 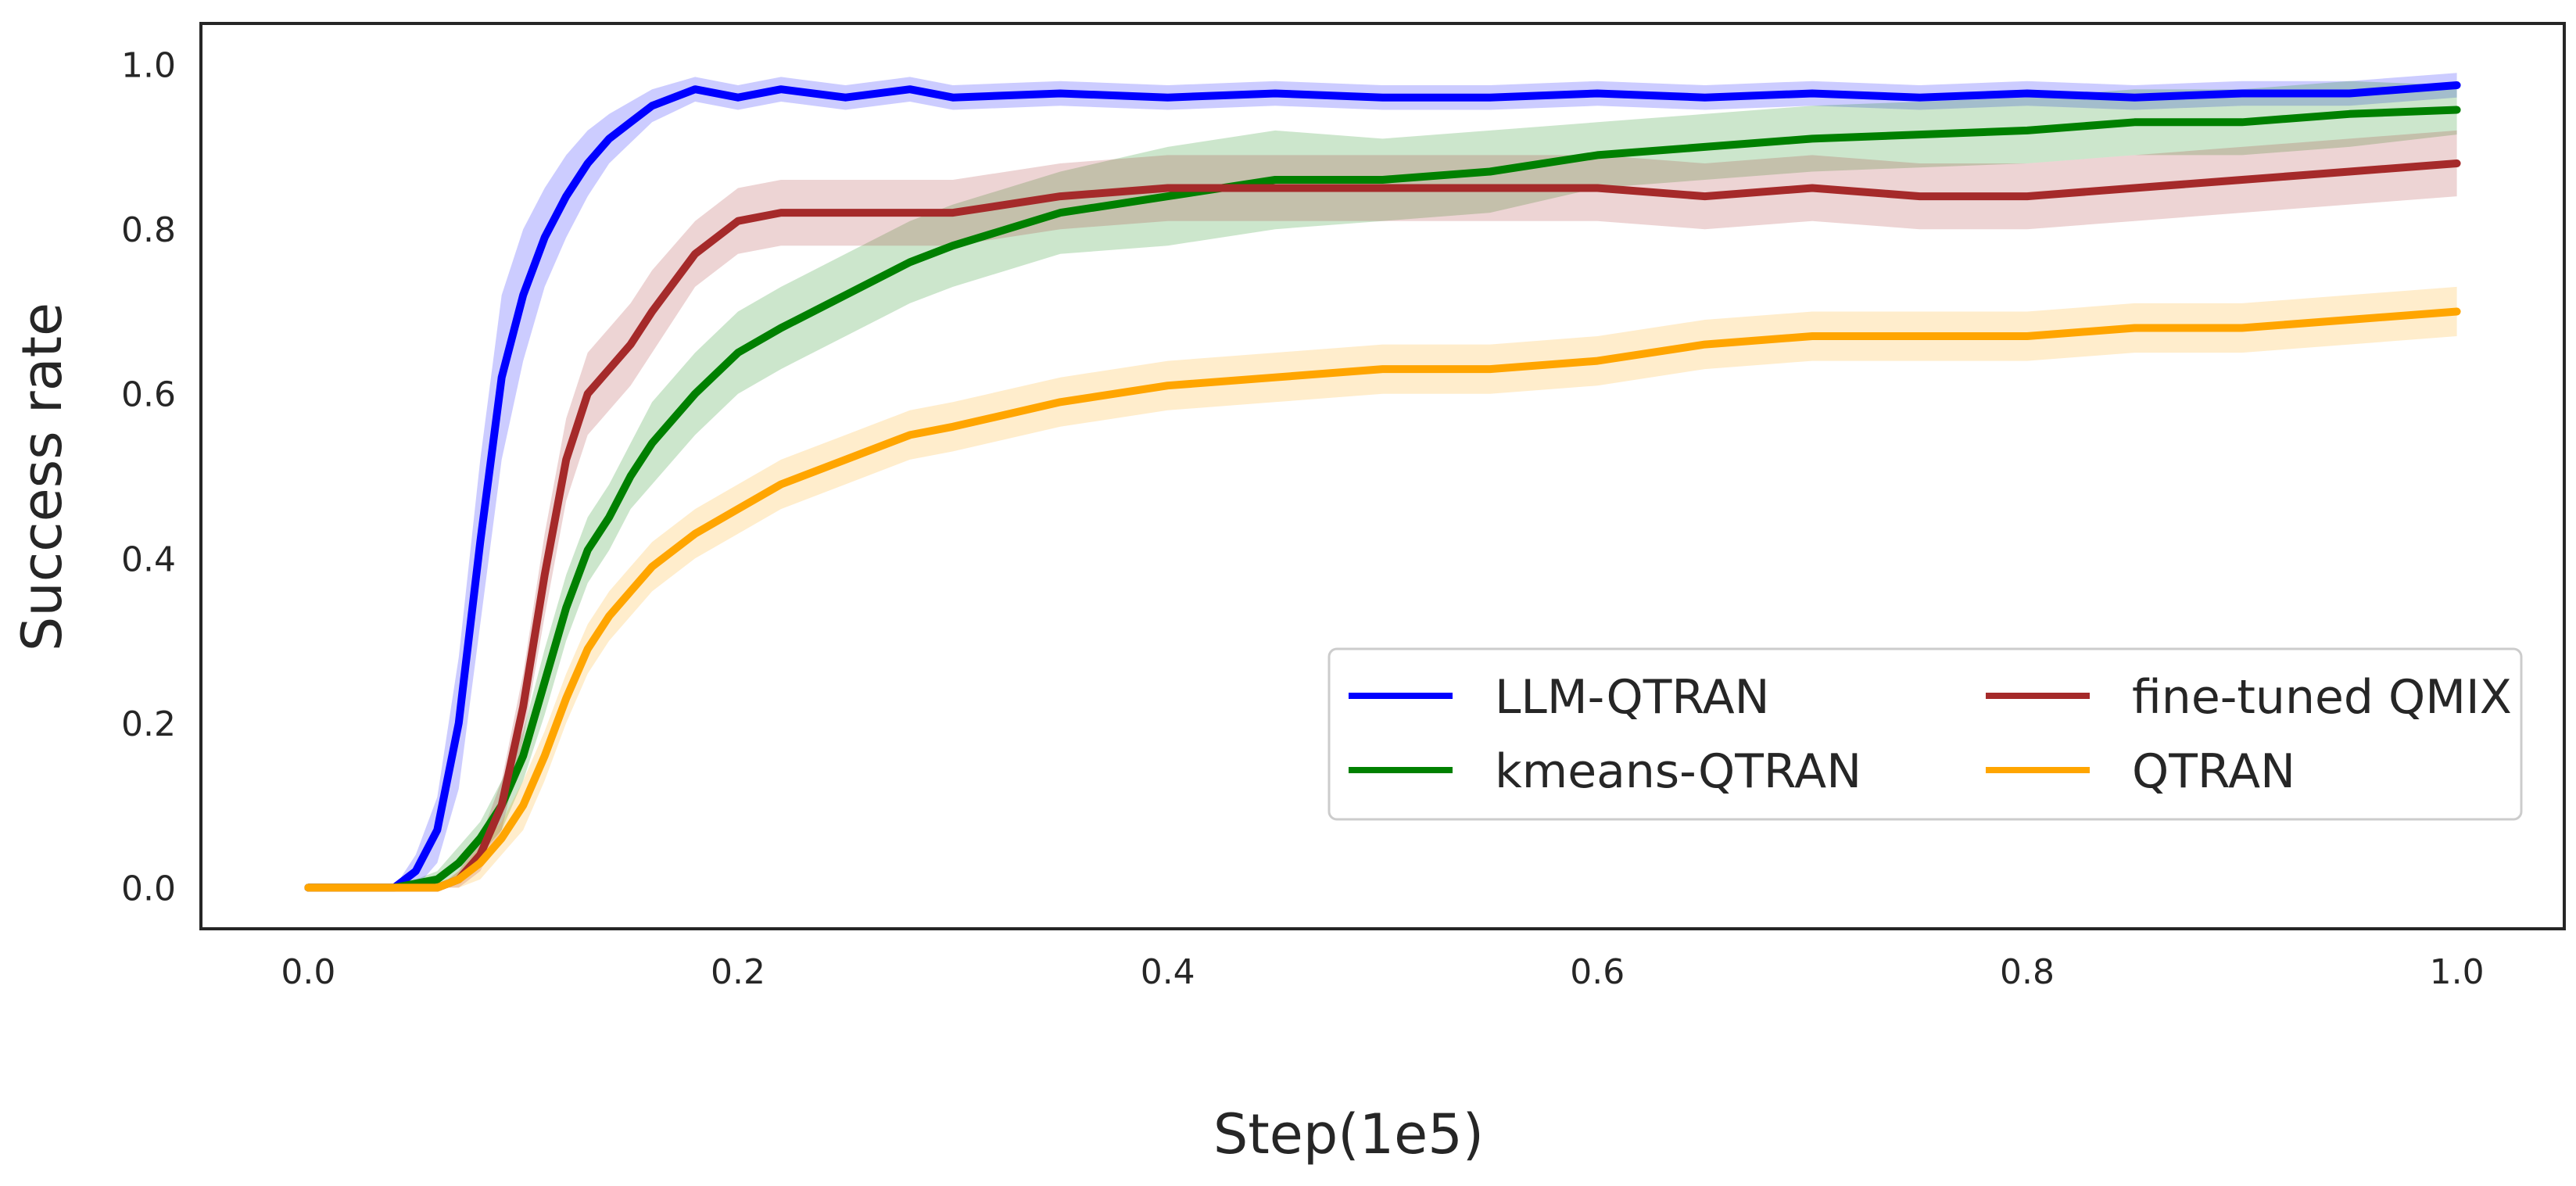 What do you see at coordinates (148, 888) in the screenshot?
I see `y-tick-label: 0.0` at bounding box center [148, 888].